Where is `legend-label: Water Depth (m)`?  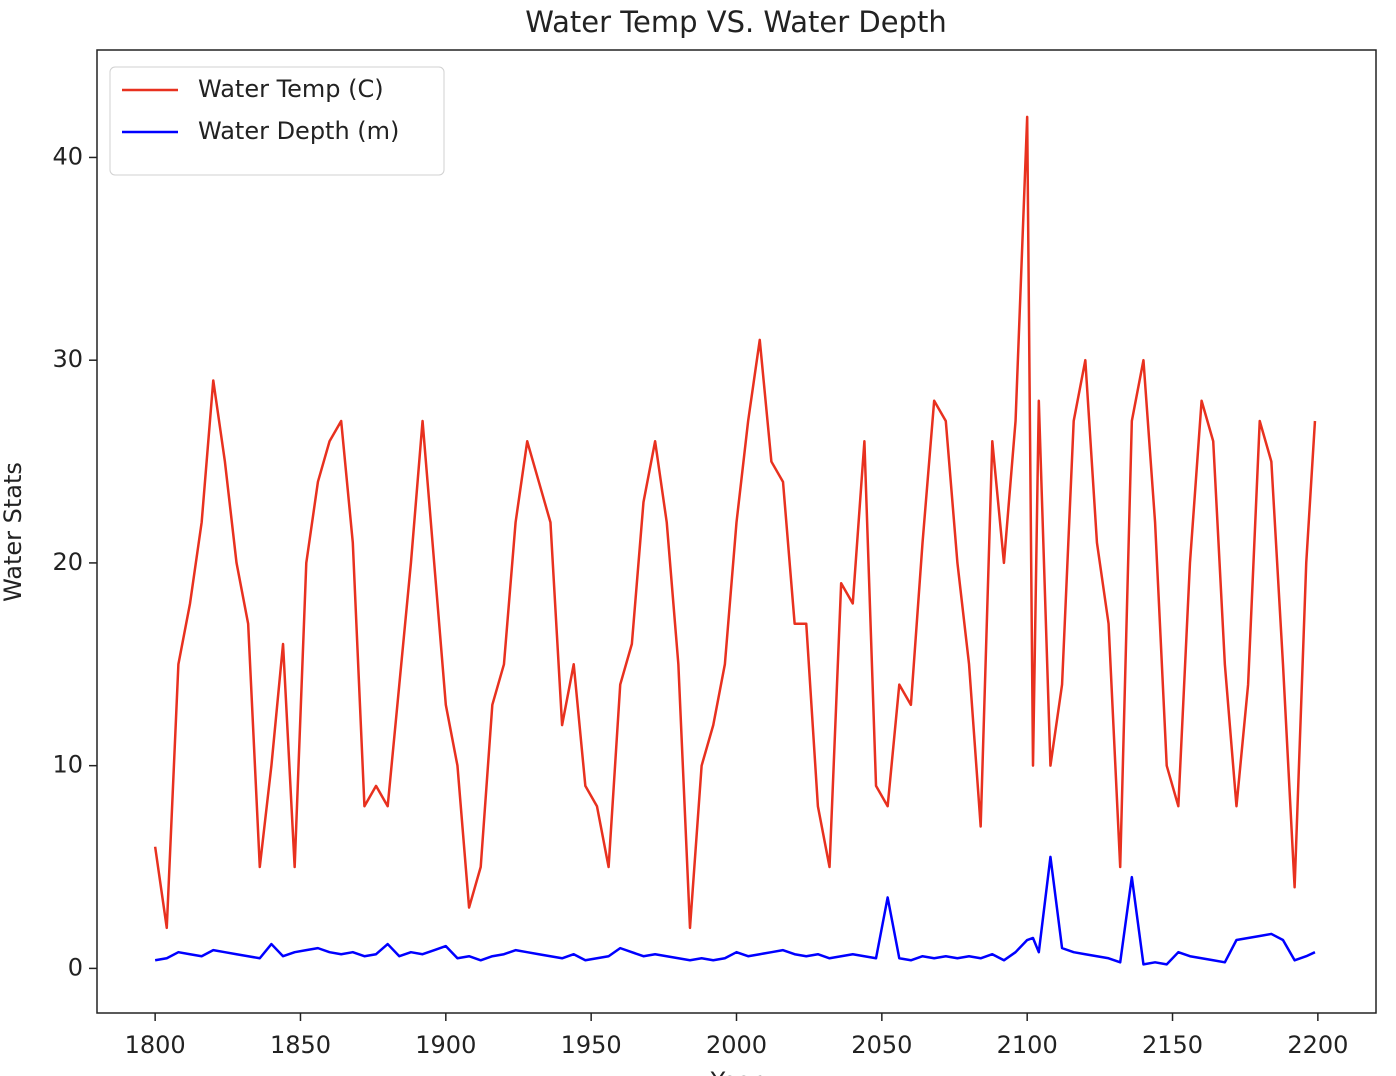 legend-label: Water Depth (m) is located at coordinates (298, 131).